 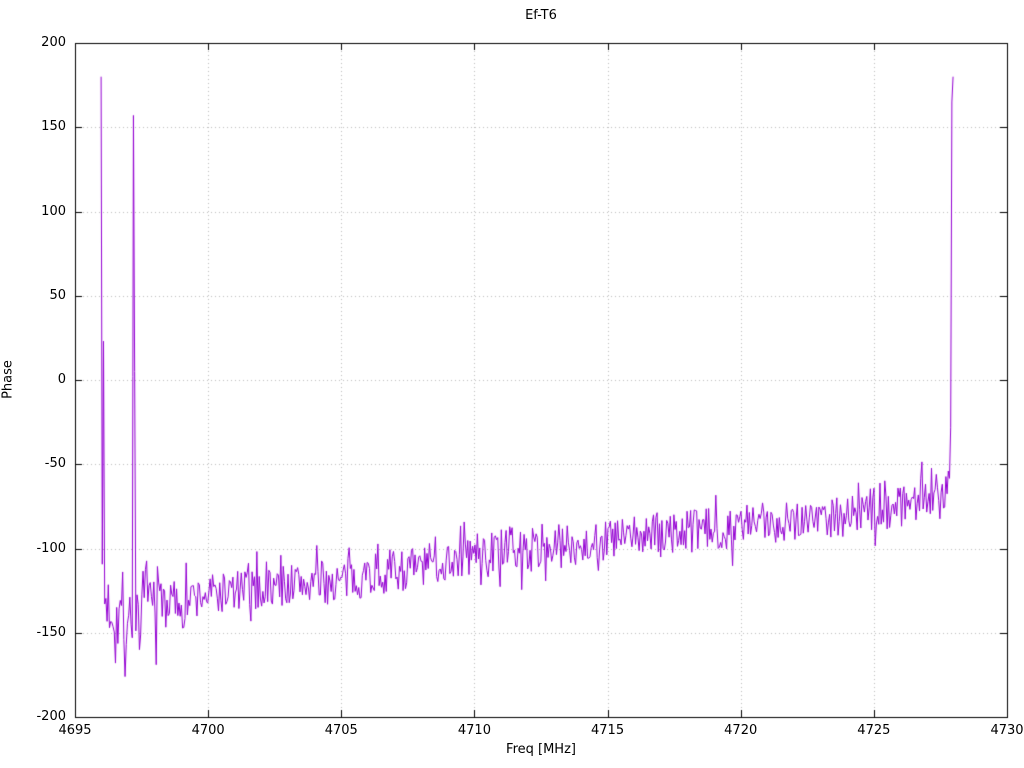 I want to click on y-tick-label: 100, so click(x=53, y=211).